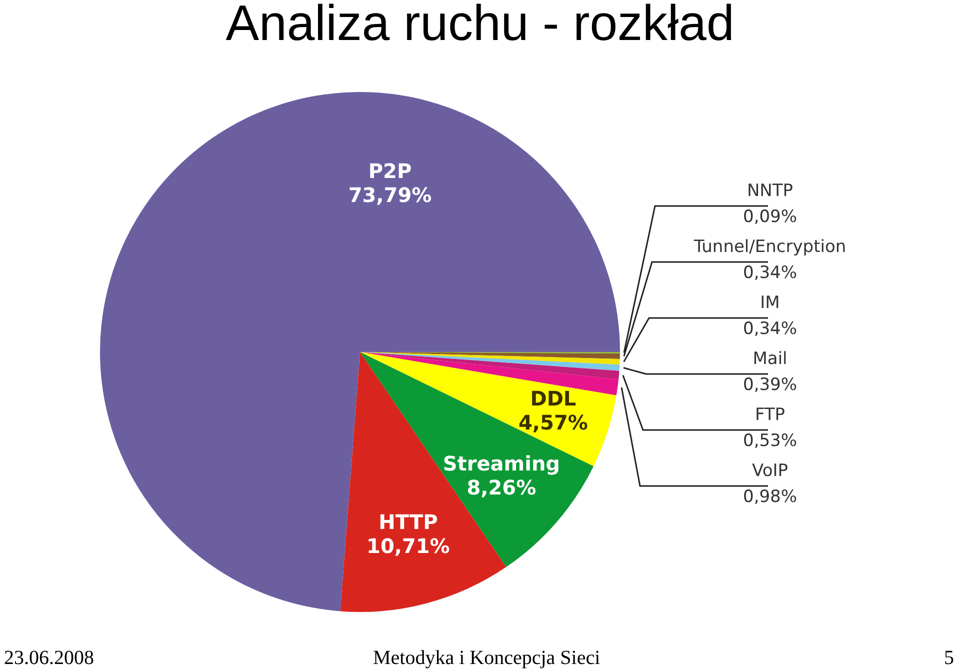  I want to click on slice-label: NNTP, so click(770, 191).